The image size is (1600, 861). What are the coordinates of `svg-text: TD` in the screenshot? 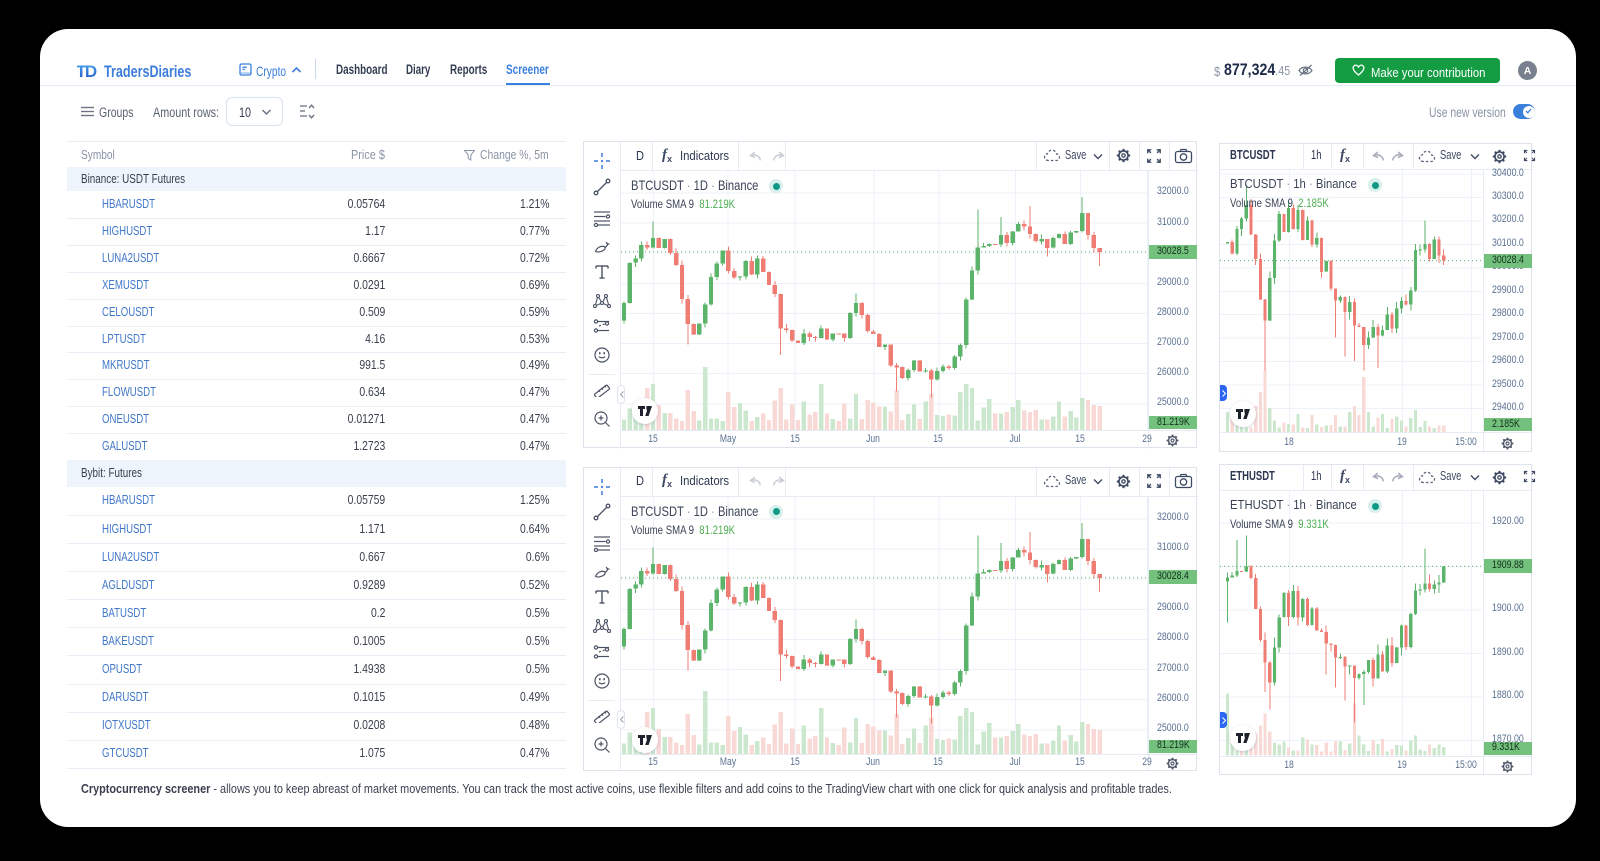 It's located at (87, 71).